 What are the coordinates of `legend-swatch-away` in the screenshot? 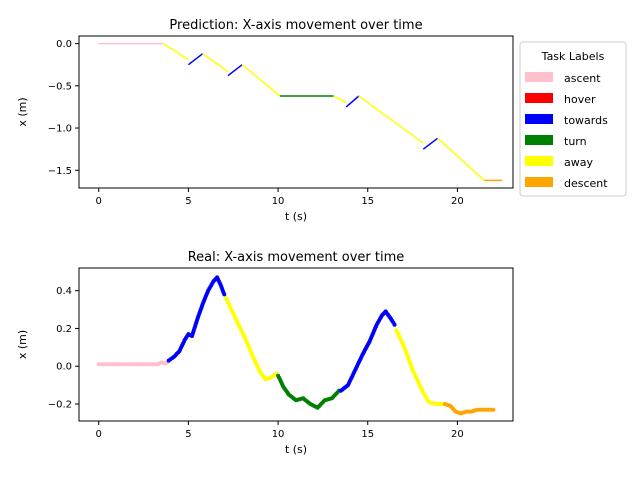 It's located at (539, 161).